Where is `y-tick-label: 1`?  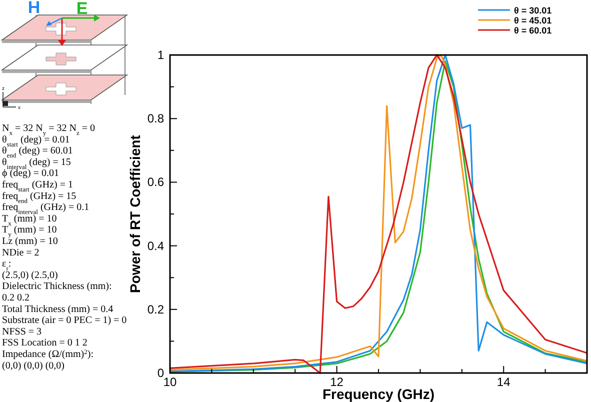
y-tick-label: 1 is located at coordinates (160, 55).